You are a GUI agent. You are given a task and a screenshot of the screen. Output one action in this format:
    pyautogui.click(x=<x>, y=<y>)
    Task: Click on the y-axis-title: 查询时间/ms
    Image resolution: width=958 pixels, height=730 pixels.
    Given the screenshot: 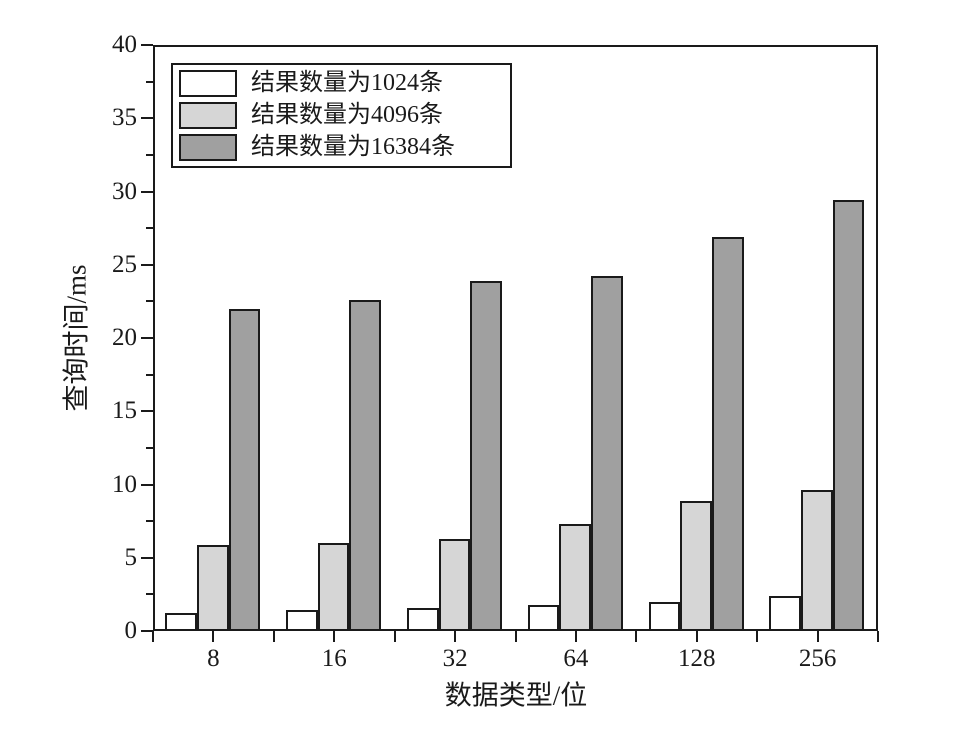 What is the action you would take?
    pyautogui.click(x=76, y=338)
    